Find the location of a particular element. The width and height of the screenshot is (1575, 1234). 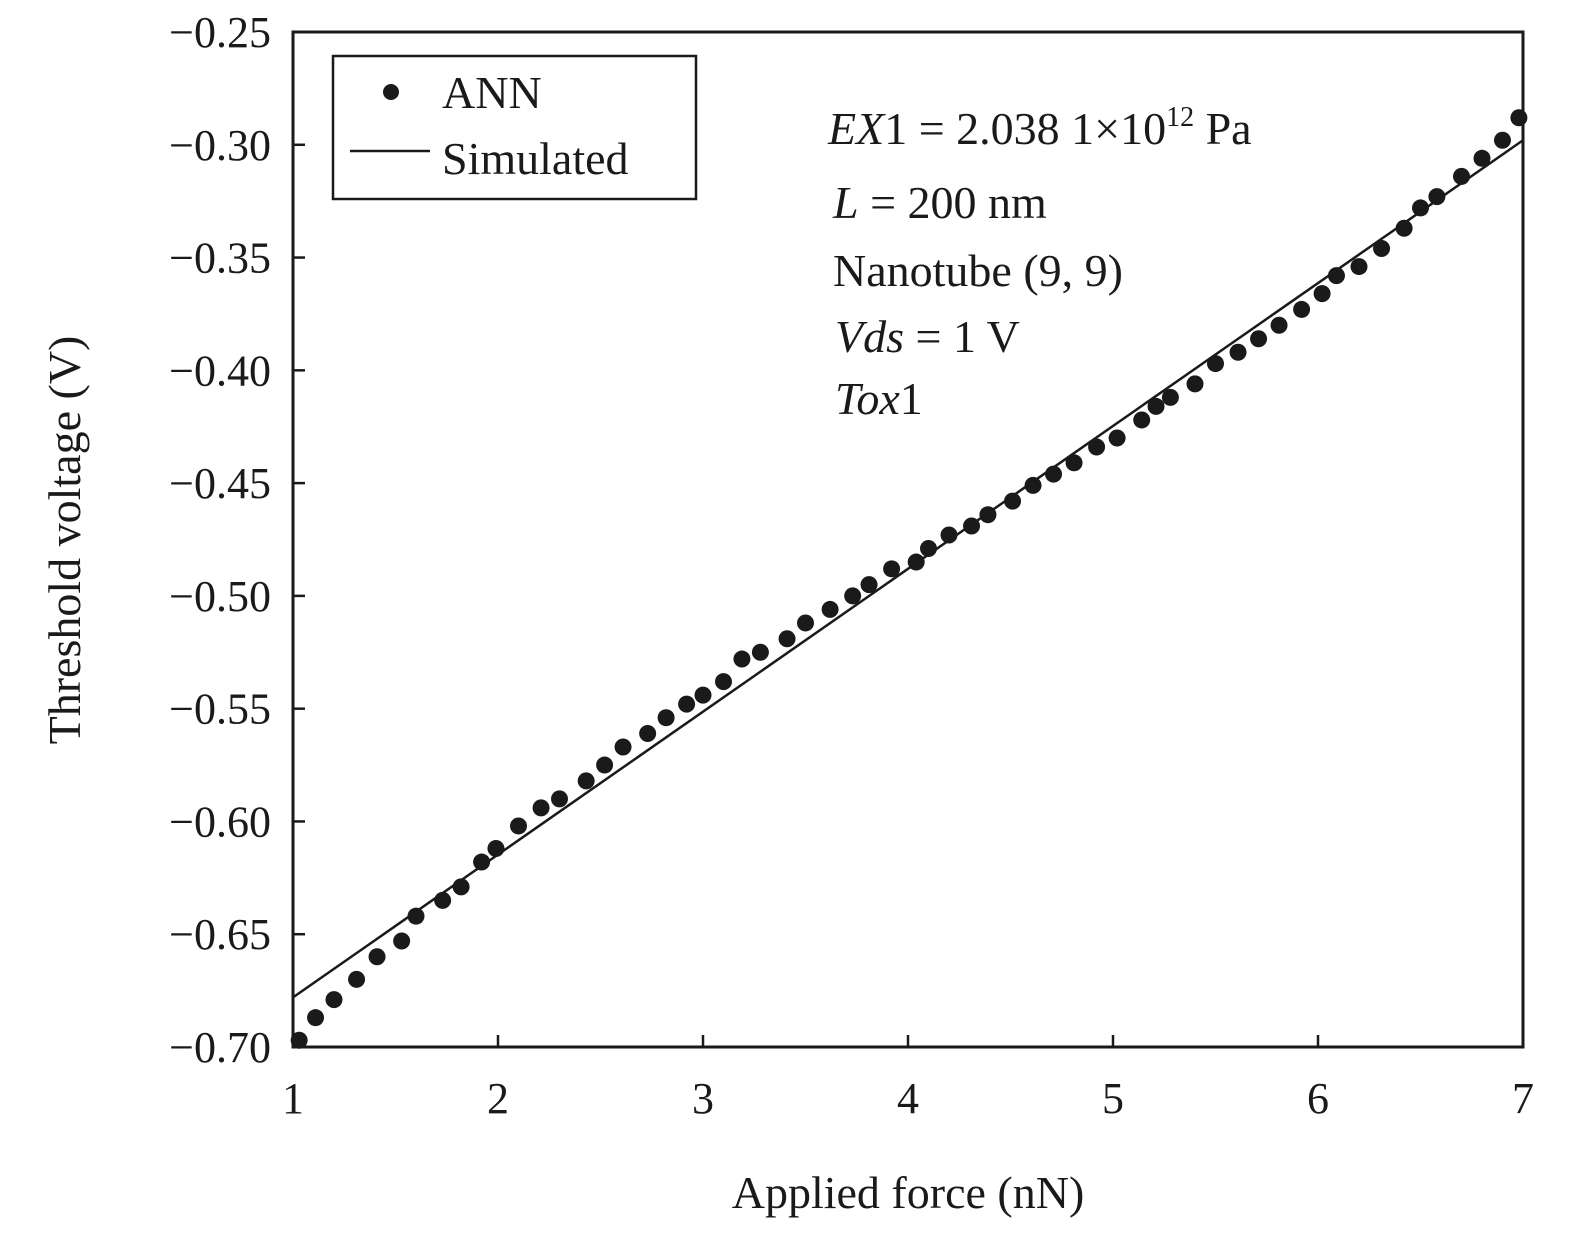

annotation-line-2: L = 200 nm is located at coordinates (939, 202).